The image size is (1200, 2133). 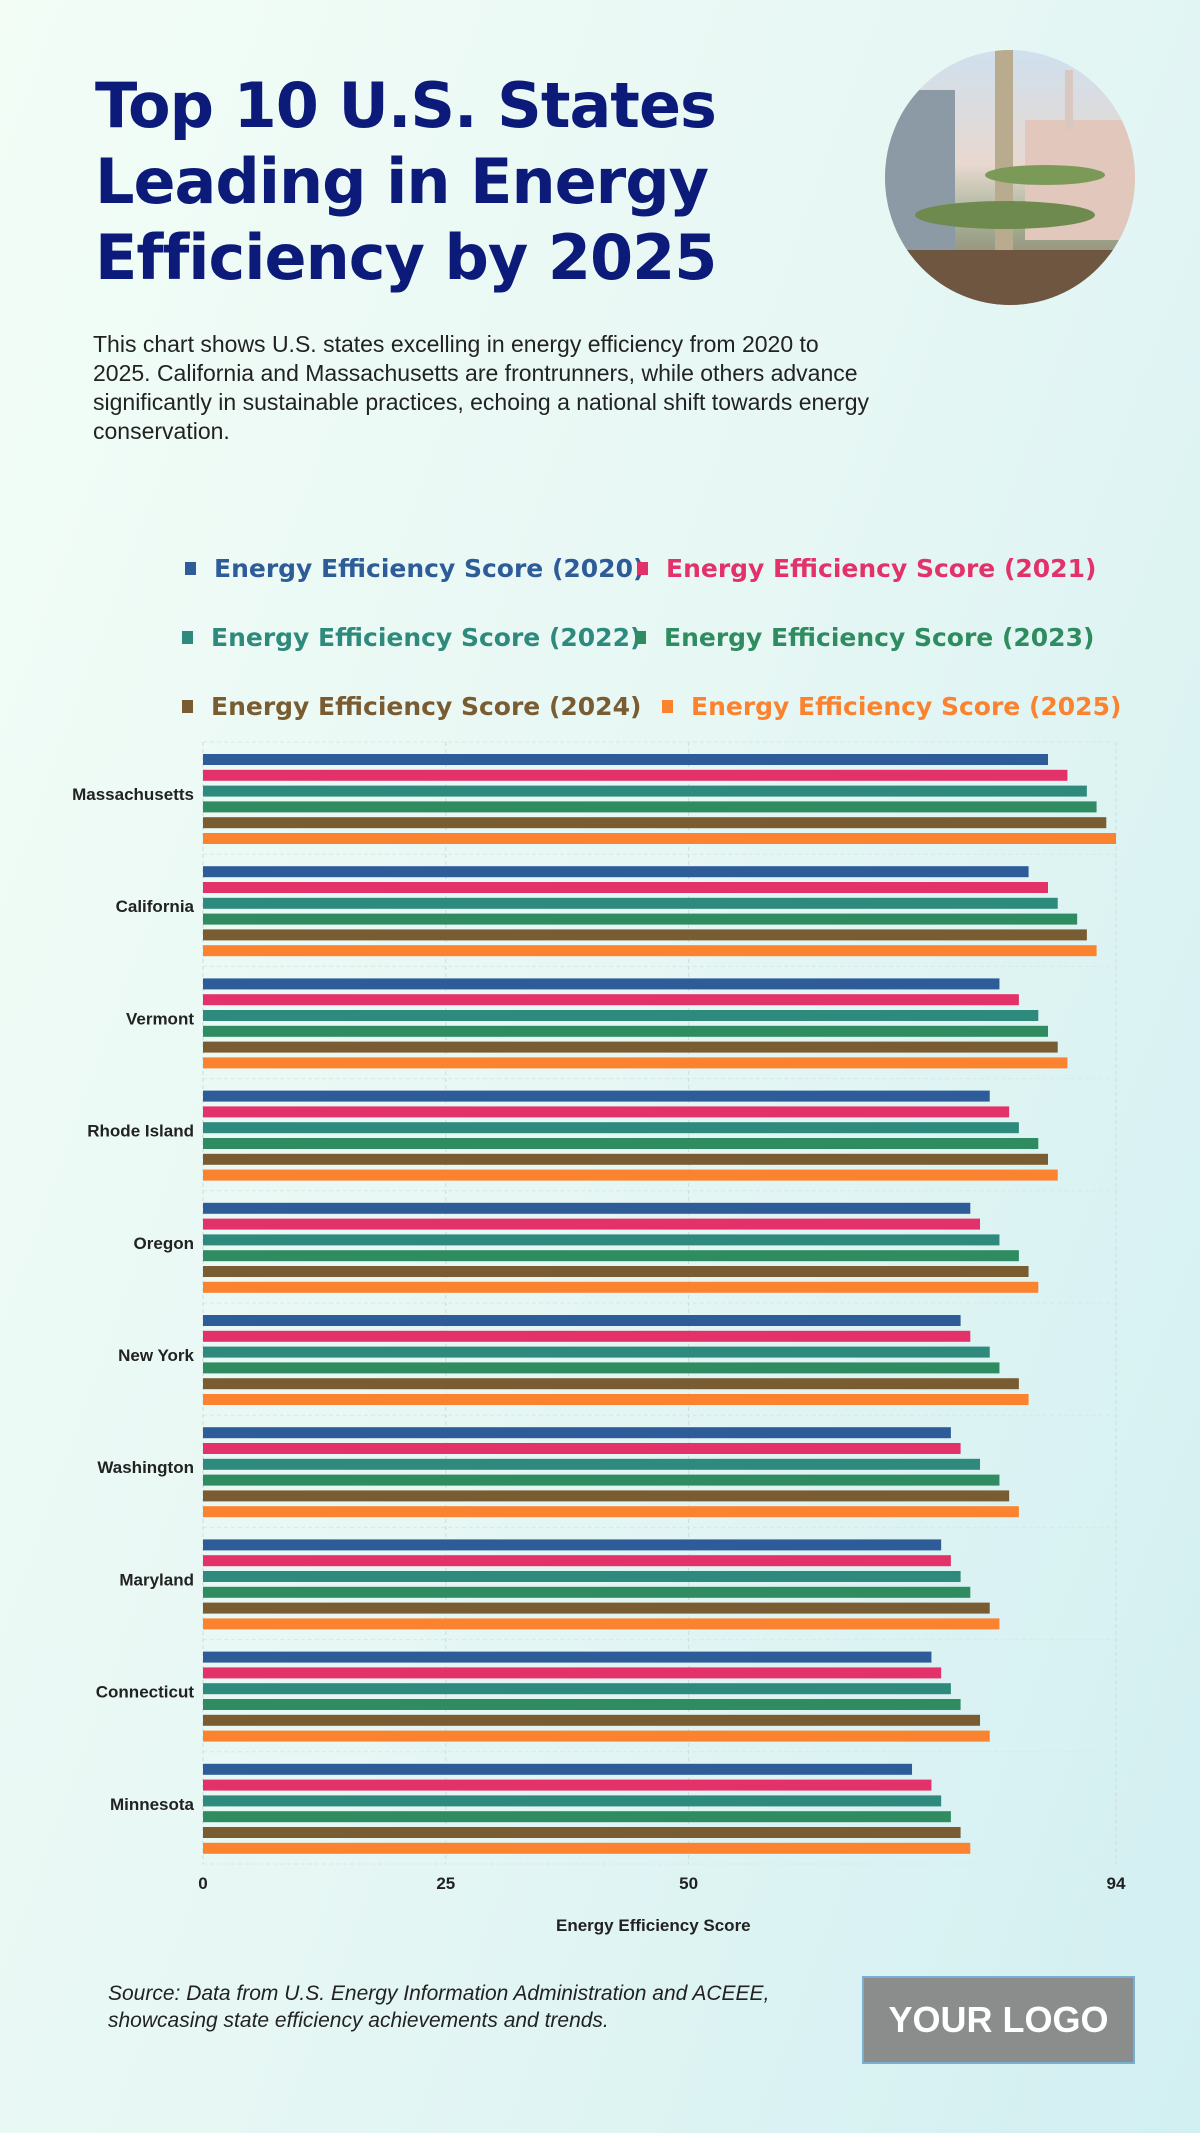 I want to click on category-label: Oregon, so click(x=164, y=1243).